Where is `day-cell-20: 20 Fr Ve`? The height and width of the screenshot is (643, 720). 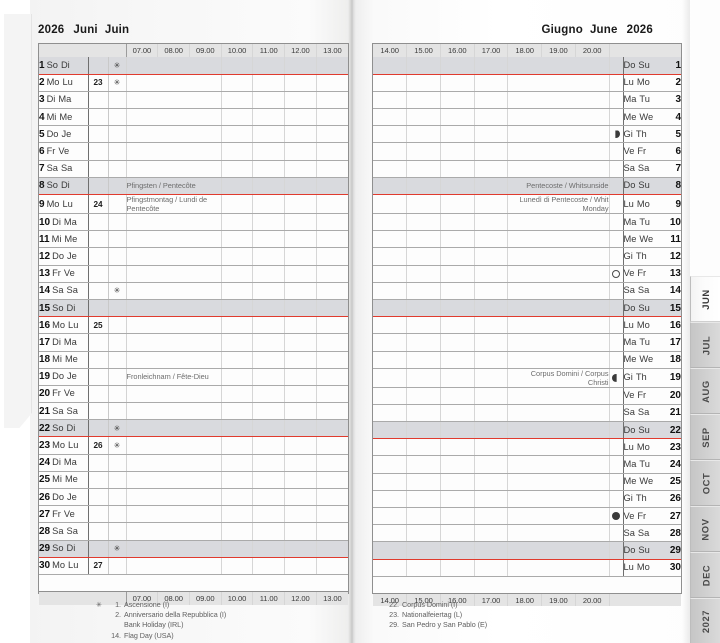
day-cell-20: 20 Fr Ve is located at coordinates (64, 394).